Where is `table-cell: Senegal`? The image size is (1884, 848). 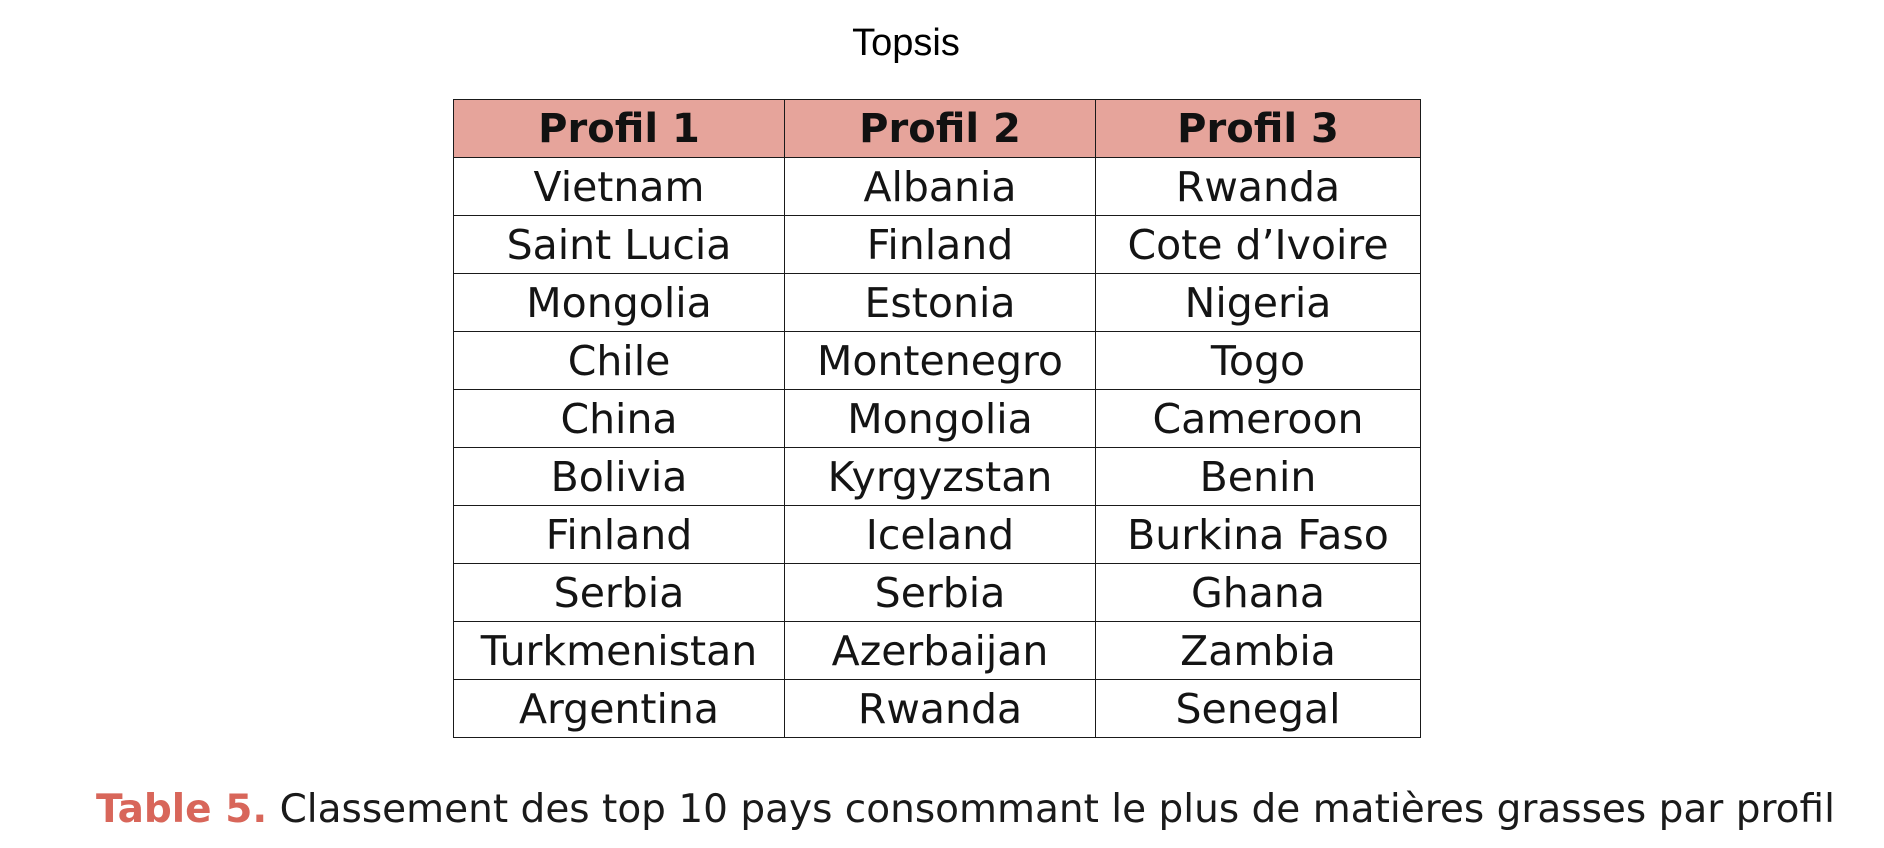 table-cell: Senegal is located at coordinates (1258, 708).